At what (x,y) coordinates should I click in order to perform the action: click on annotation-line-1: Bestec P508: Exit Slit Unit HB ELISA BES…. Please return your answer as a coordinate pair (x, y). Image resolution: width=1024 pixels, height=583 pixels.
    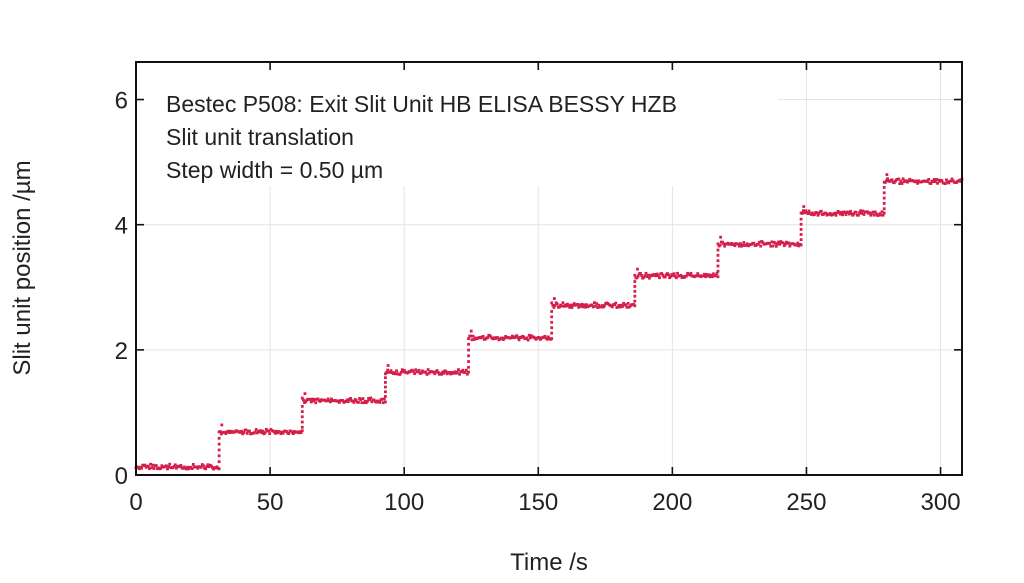
    Looking at the image, I should click on (421, 104).